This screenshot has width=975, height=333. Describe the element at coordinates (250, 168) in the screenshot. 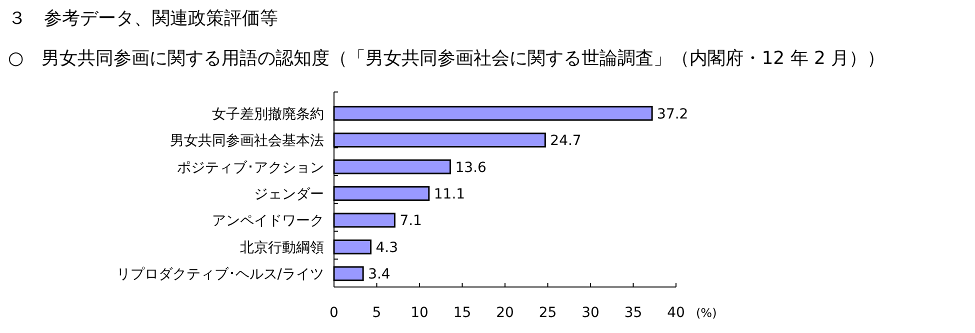

I see `y-tick-label: ポジティブ･アクション` at that location.